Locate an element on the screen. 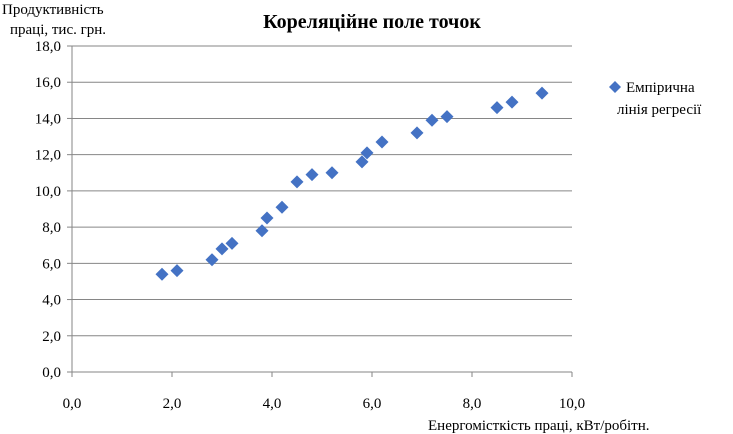  y-axis-label: Продуктивність праці, тис. грн. is located at coordinates (54, 20).